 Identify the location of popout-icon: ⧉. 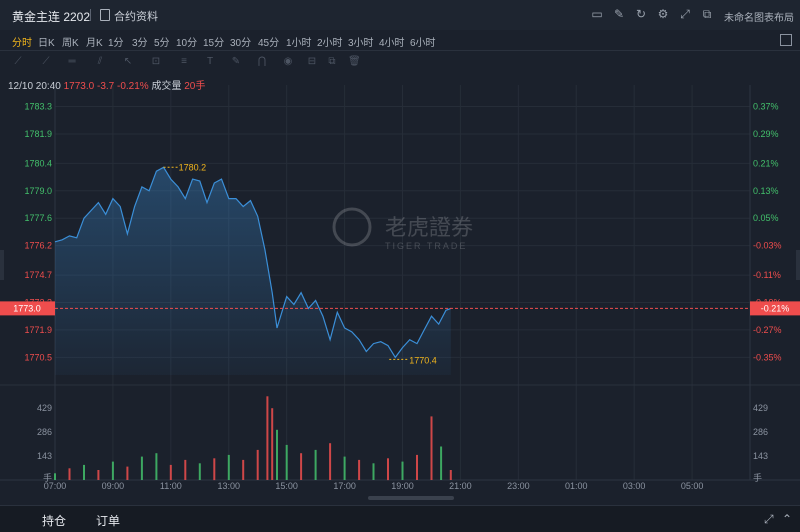
(707, 14).